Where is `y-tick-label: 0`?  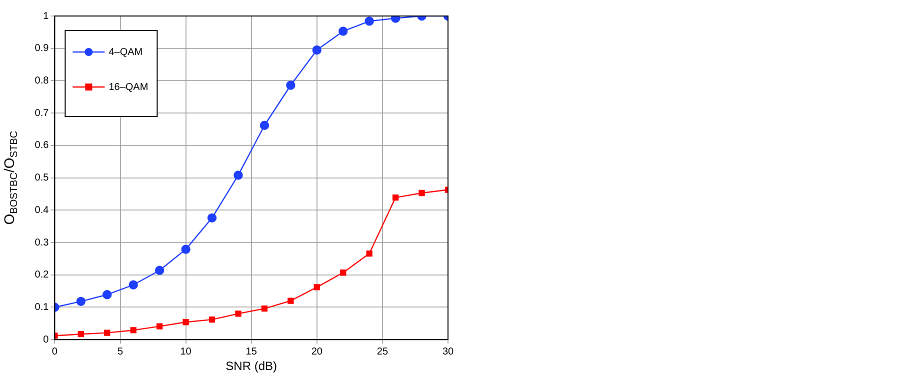 y-tick-label: 0 is located at coordinates (46, 340).